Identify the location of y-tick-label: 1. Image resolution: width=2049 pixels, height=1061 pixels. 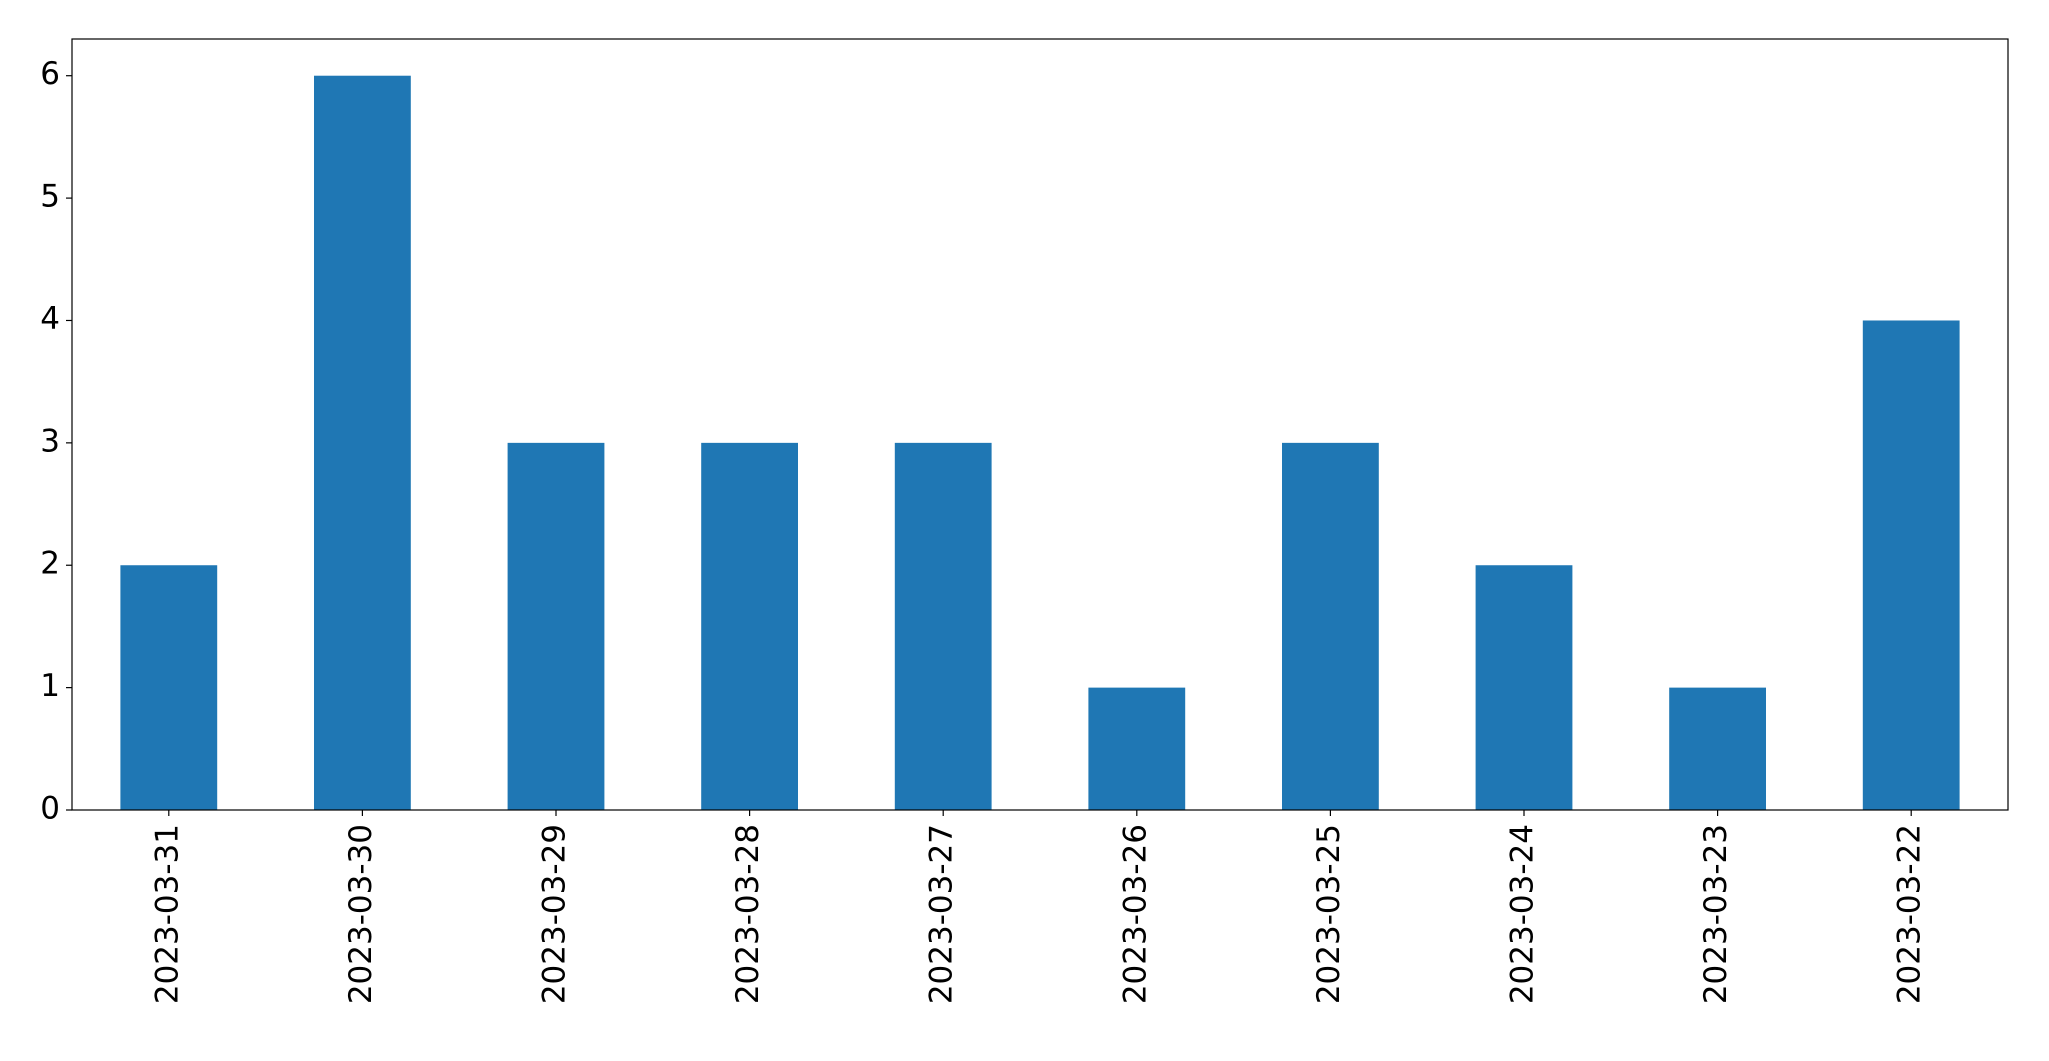
(50, 686).